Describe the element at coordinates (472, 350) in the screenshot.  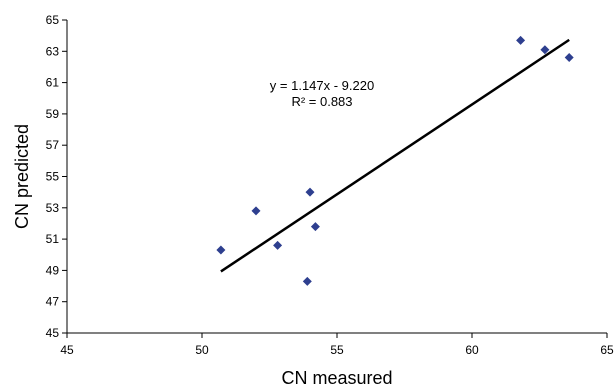
I see `x-tick-label: 60` at that location.